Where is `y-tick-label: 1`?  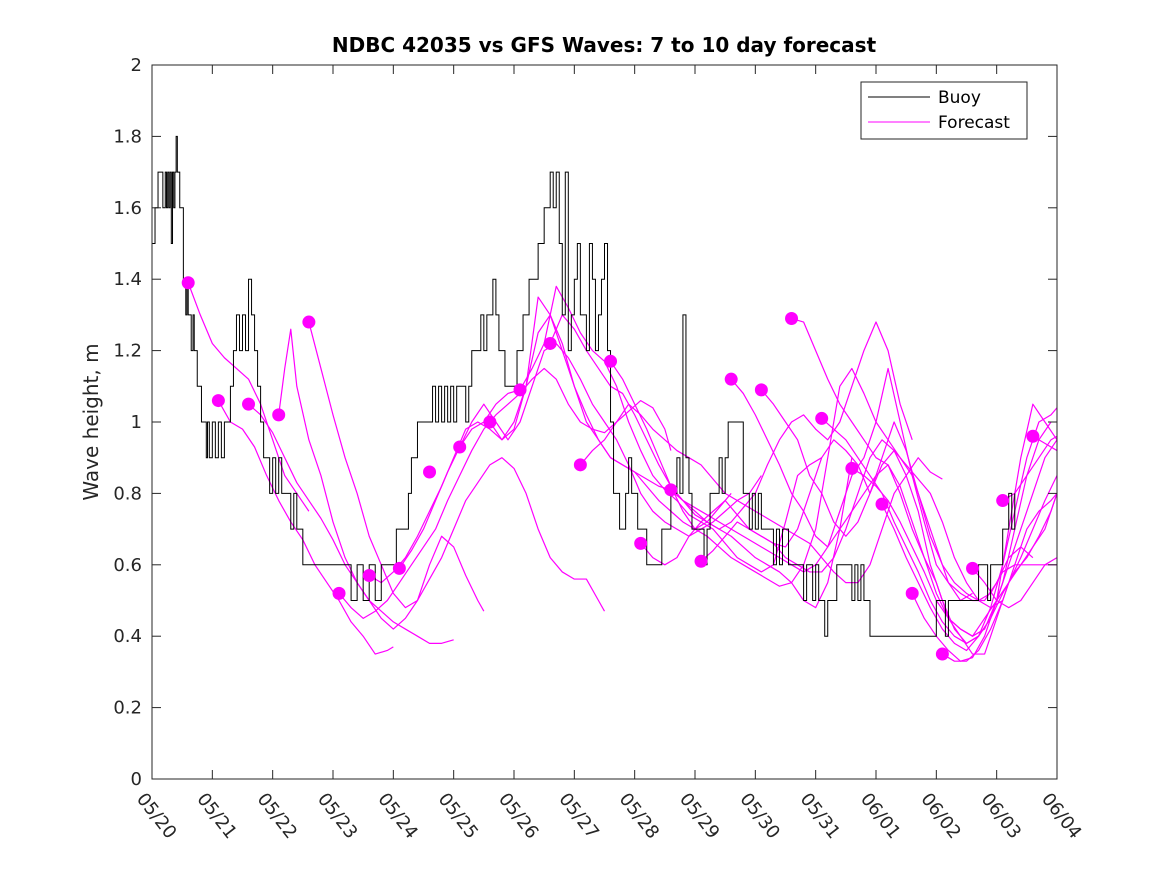 y-tick-label: 1 is located at coordinates (136, 422).